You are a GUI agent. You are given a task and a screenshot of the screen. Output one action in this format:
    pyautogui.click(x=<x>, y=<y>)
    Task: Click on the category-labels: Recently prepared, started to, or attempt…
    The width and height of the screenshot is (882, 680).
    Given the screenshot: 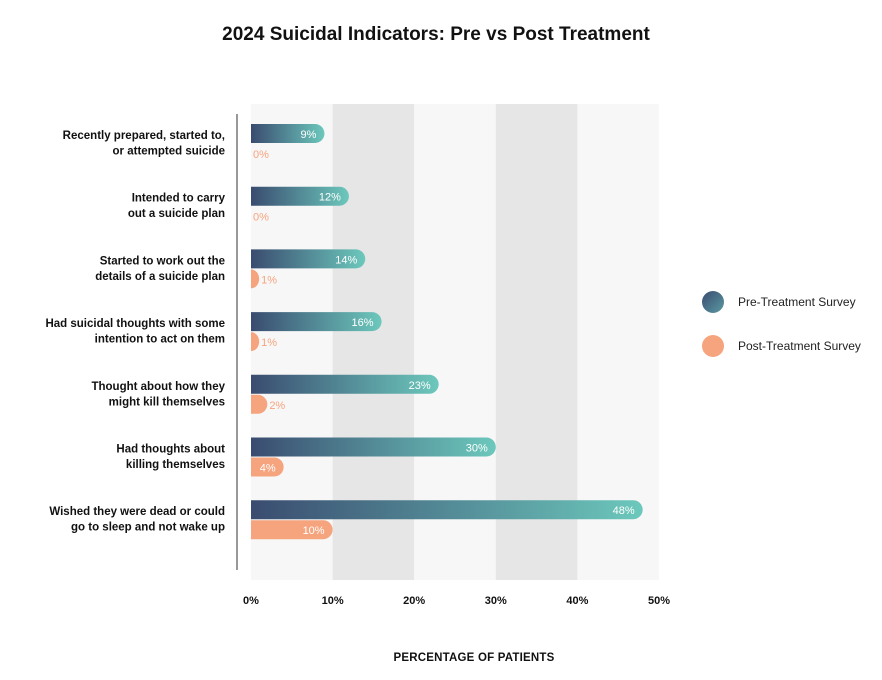 What is the action you would take?
    pyautogui.click(x=135, y=332)
    